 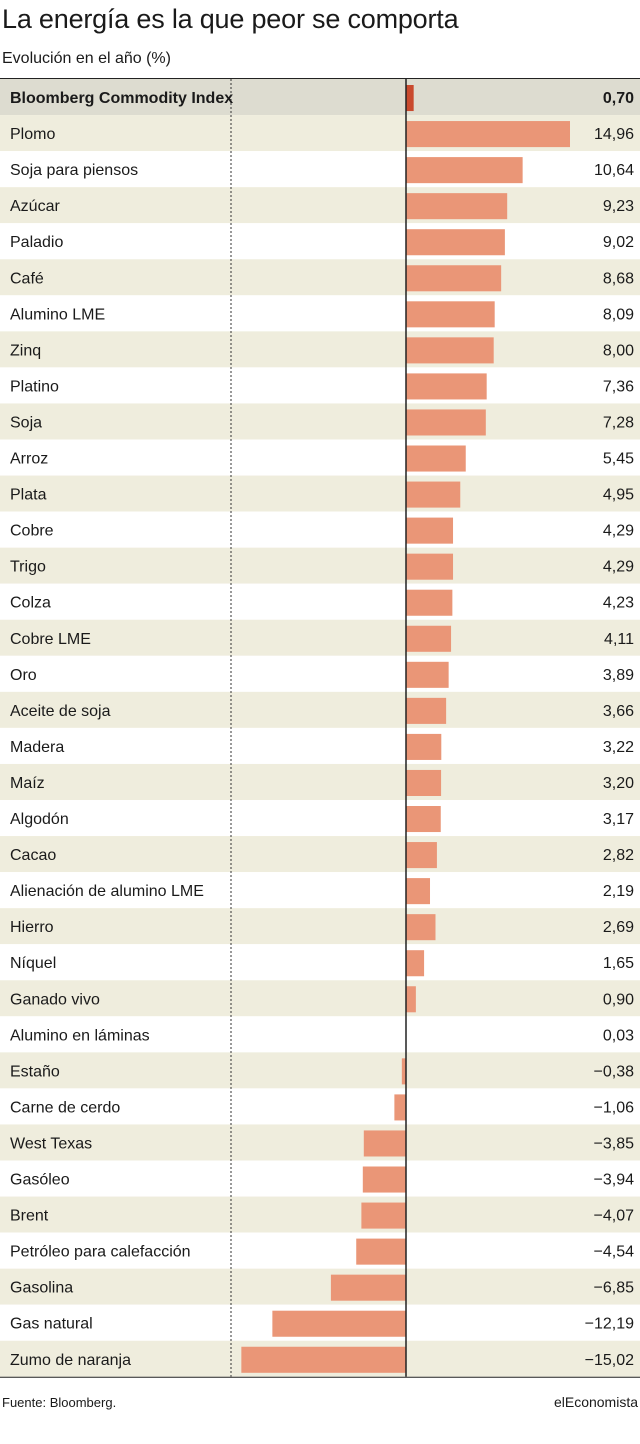 I want to click on category-label: Colza, so click(x=30, y=603).